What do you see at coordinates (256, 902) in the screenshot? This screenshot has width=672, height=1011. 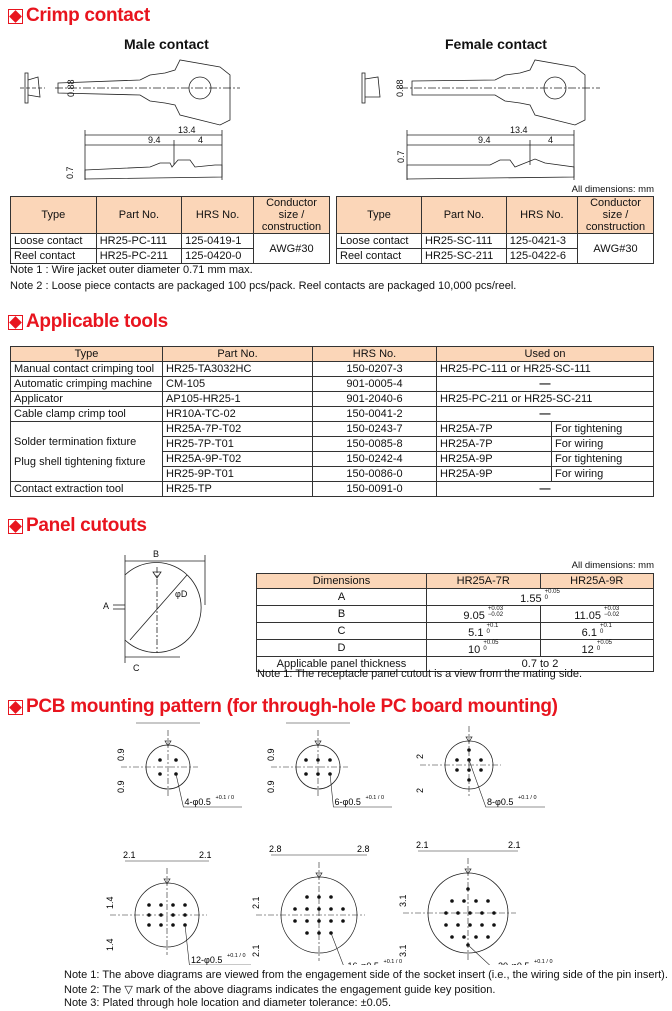 I see `dim-side-top: 2.1` at bounding box center [256, 902].